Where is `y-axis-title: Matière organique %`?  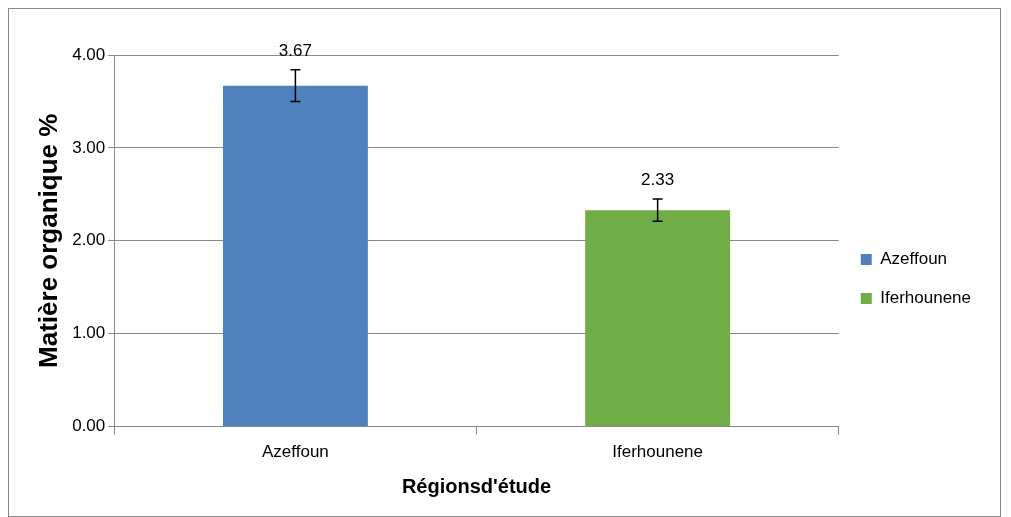 y-axis-title: Matière organique % is located at coordinates (47, 240).